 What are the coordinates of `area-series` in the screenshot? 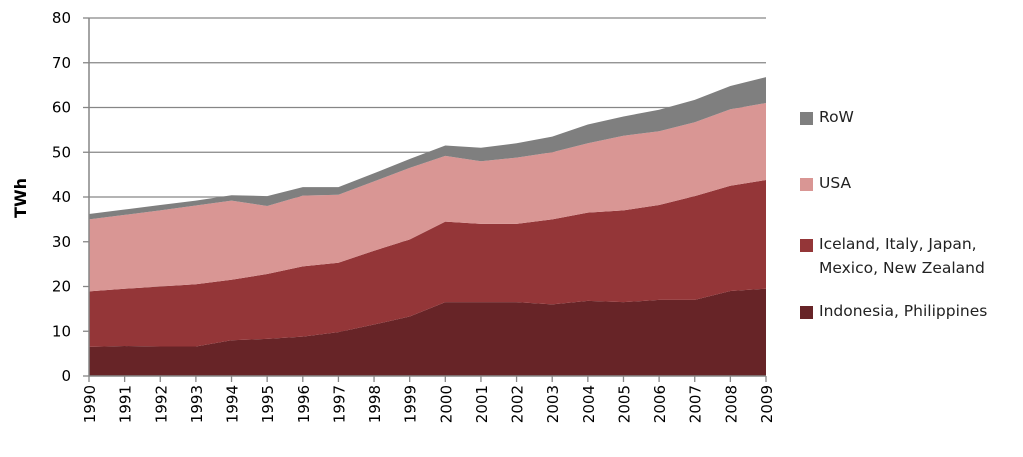 It's located at (427, 332).